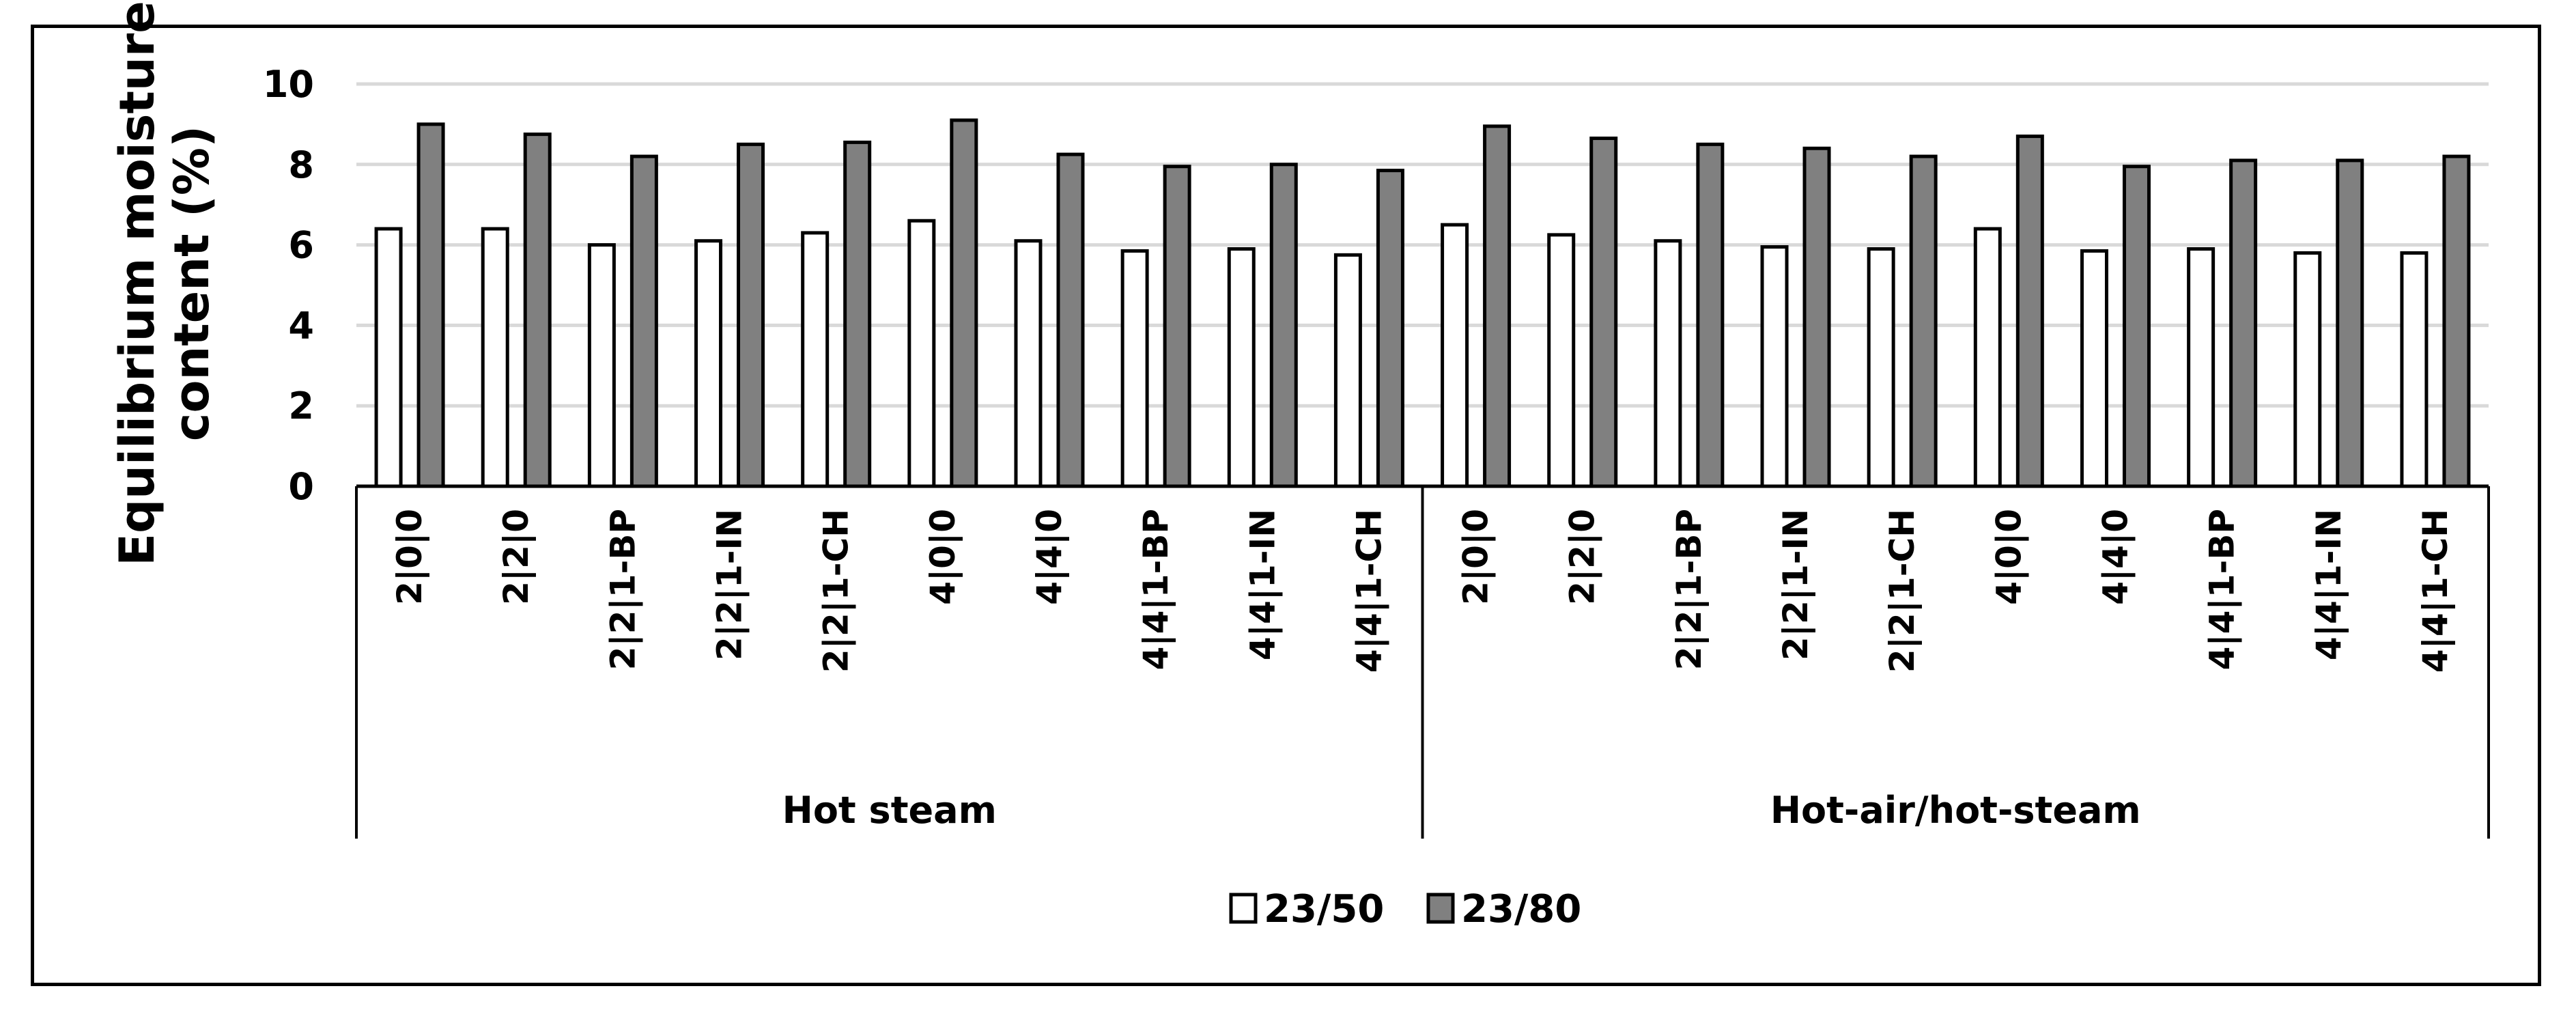 This screenshot has width=2576, height=1023. What do you see at coordinates (301, 245) in the screenshot?
I see `y-tick-label: 6` at bounding box center [301, 245].